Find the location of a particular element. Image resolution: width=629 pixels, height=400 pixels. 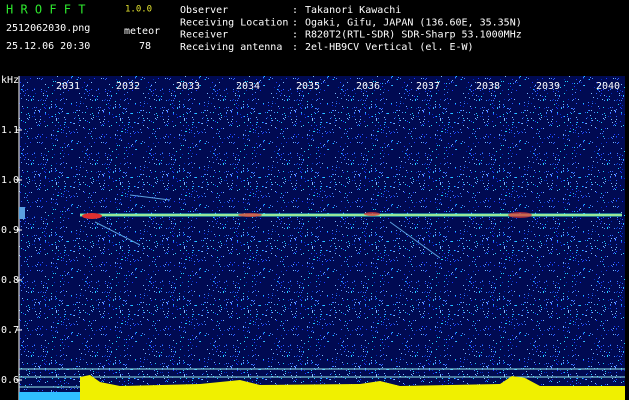

y-unit: kHz is located at coordinates (10, 80).